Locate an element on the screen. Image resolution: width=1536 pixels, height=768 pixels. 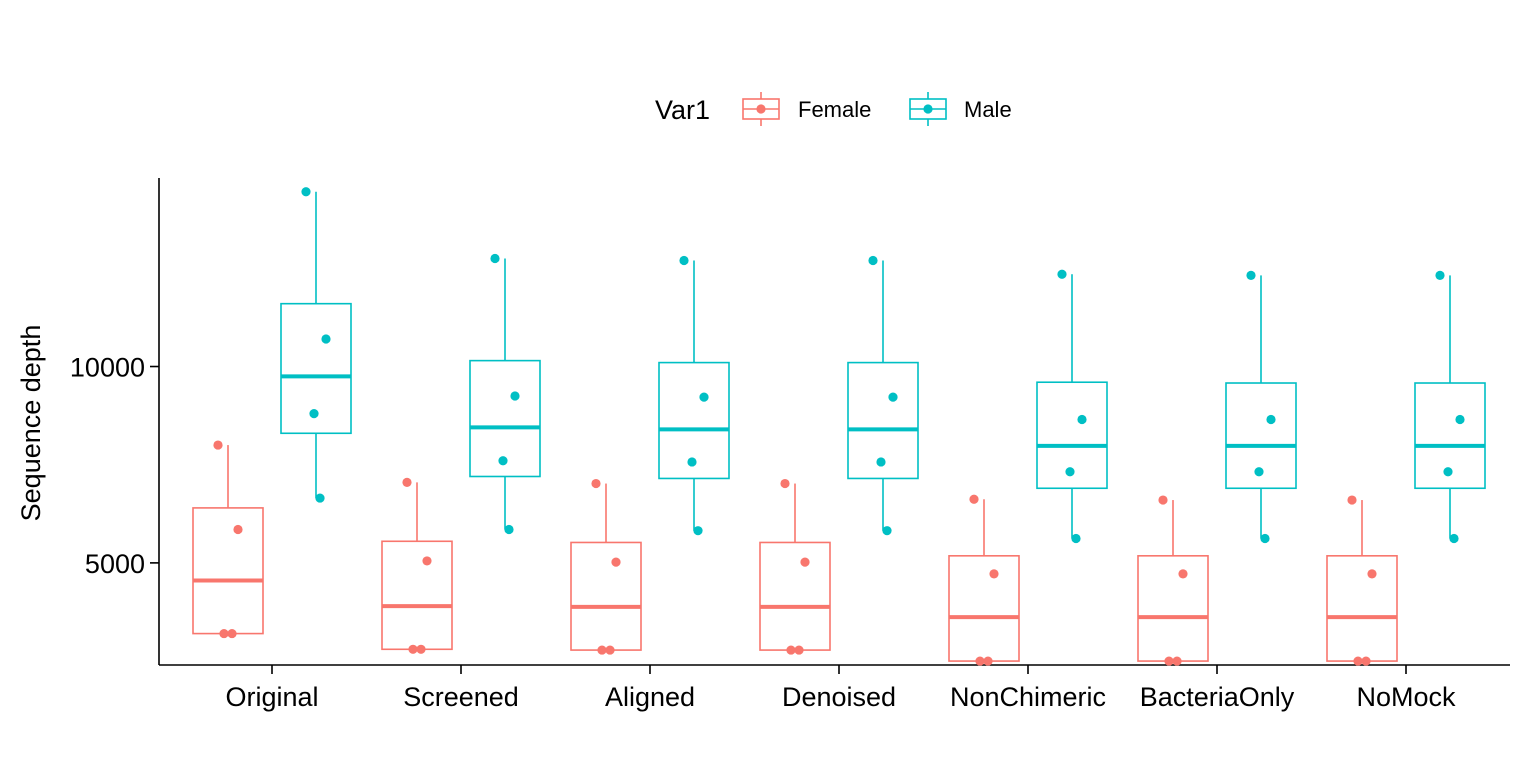
box-male-aligned is located at coordinates (694, 395).